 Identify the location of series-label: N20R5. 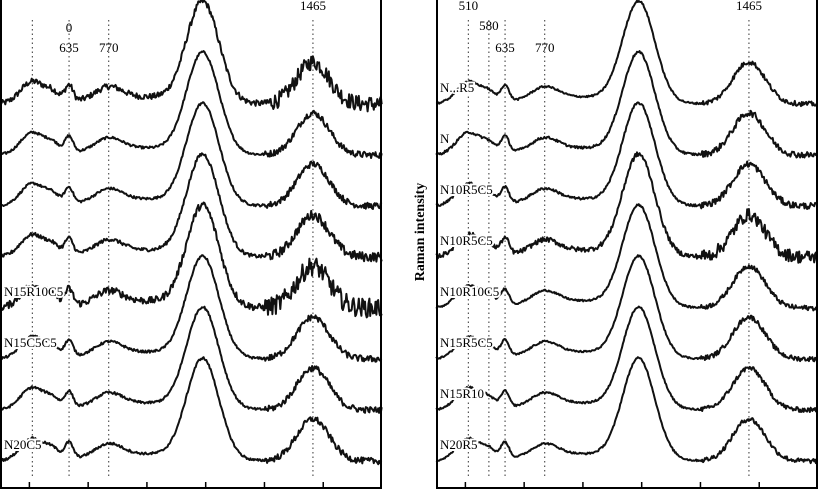
(459, 444).